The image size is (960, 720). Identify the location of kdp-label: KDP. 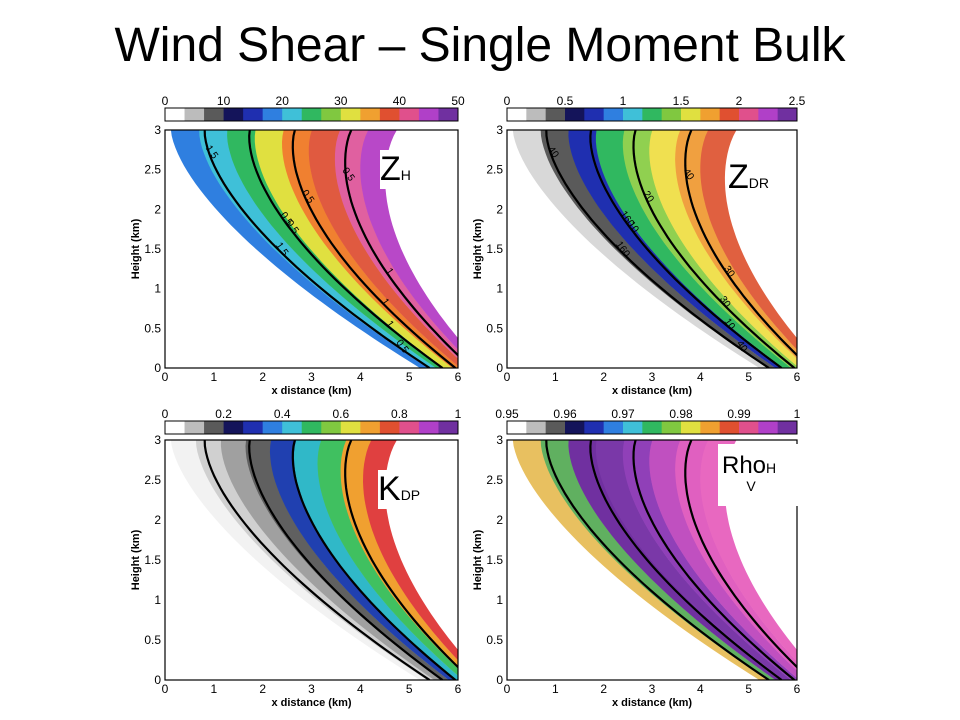
(399, 489).